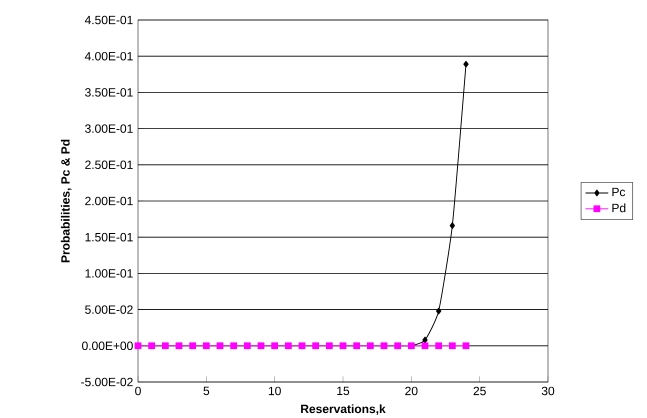 The width and height of the screenshot is (647, 418). I want to click on legend-label: Pd, so click(619, 207).